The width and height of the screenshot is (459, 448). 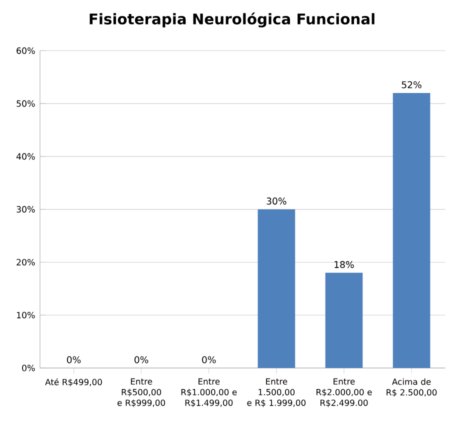 What do you see at coordinates (276, 201) in the screenshot?
I see `data-label: 30%` at bounding box center [276, 201].